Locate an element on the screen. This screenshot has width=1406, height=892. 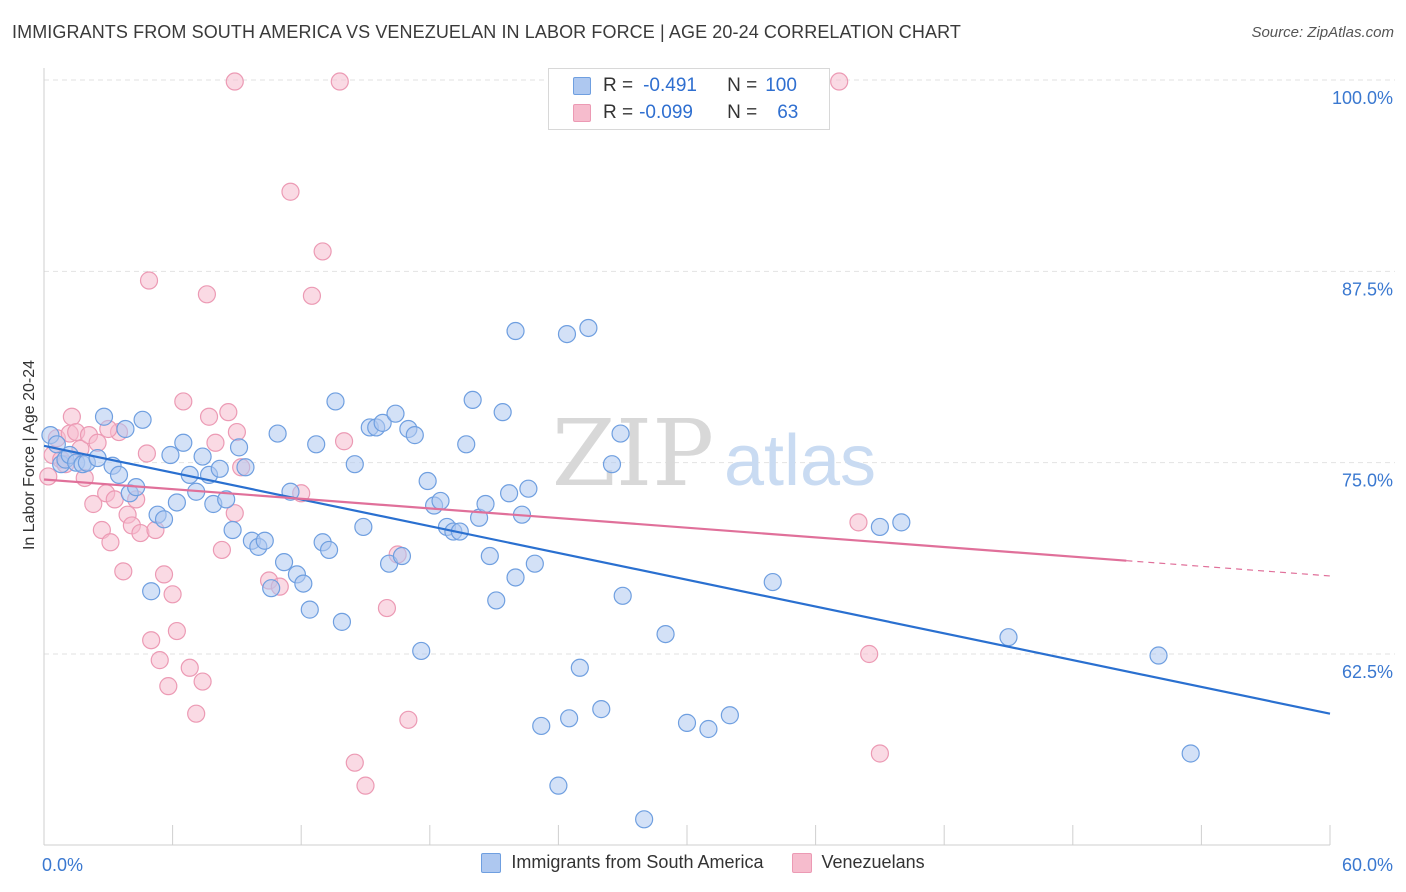
r-label: R = is located at coordinates (618, 112).